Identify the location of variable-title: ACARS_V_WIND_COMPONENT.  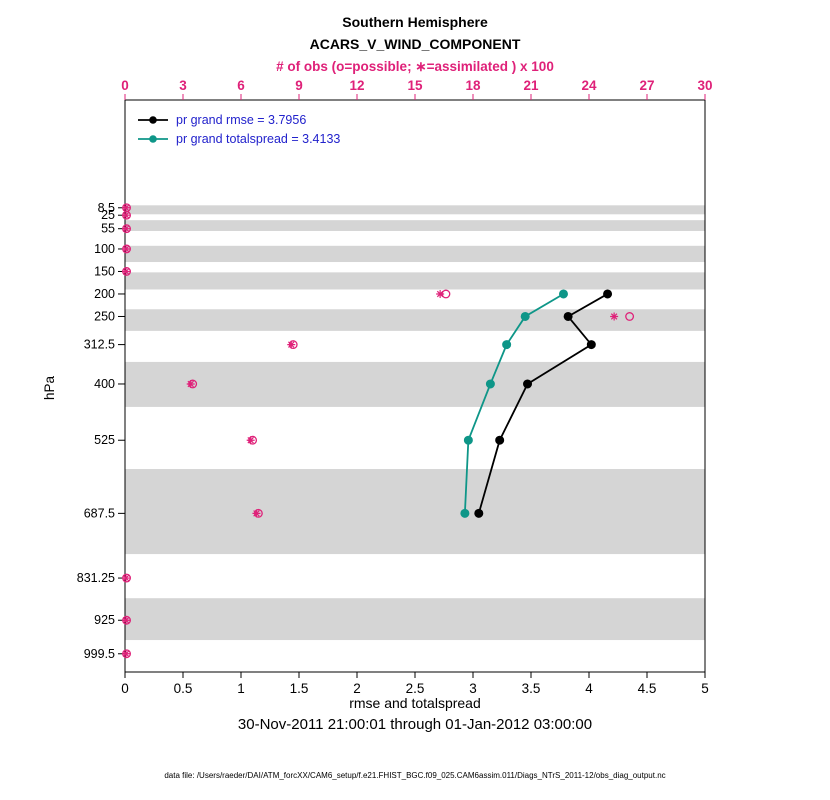
(415, 44).